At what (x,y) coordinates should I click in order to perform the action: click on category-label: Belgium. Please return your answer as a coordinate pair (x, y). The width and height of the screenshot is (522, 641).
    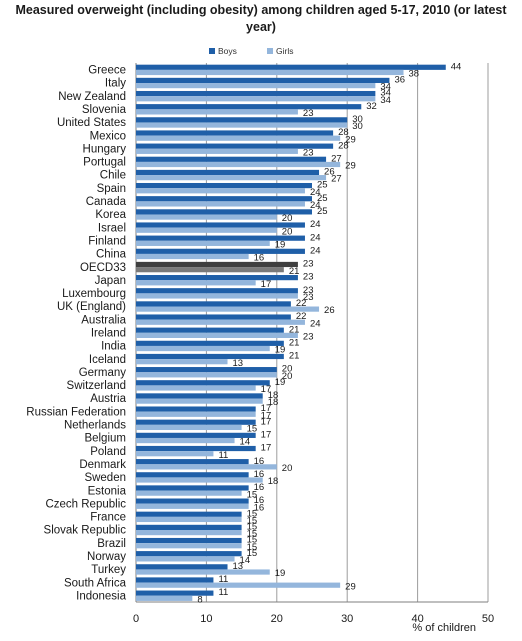
    Looking at the image, I should click on (105, 439).